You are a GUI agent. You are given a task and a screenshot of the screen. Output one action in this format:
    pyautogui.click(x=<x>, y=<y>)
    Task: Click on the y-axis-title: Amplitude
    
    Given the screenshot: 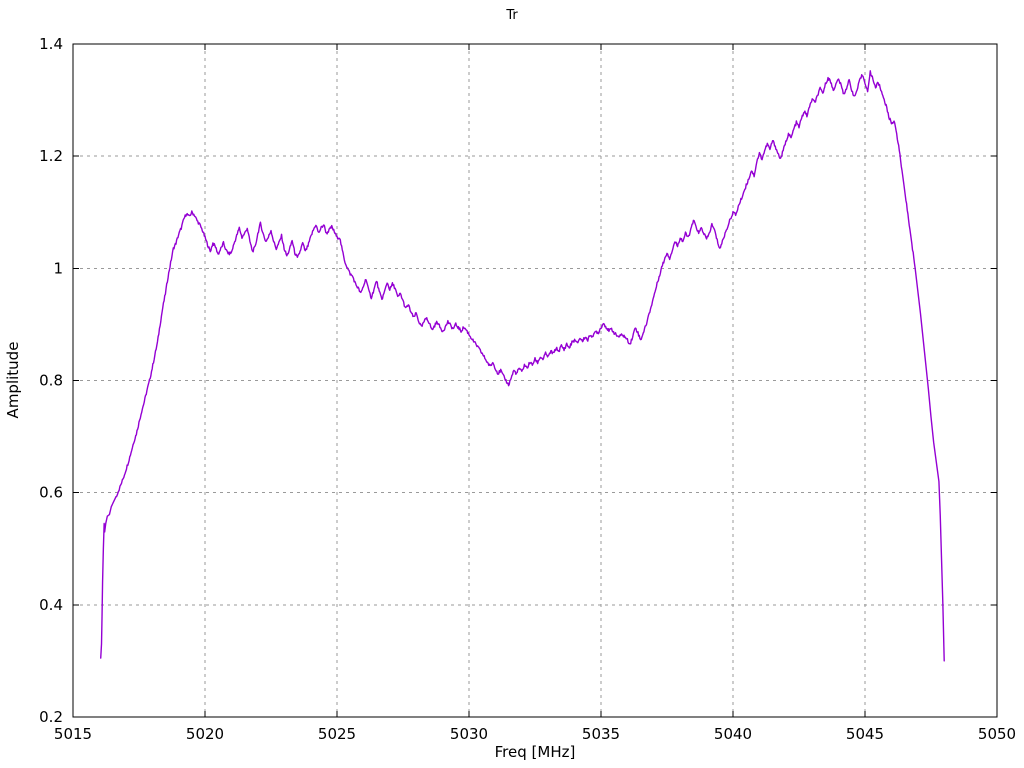 What is the action you would take?
    pyautogui.click(x=13, y=380)
    